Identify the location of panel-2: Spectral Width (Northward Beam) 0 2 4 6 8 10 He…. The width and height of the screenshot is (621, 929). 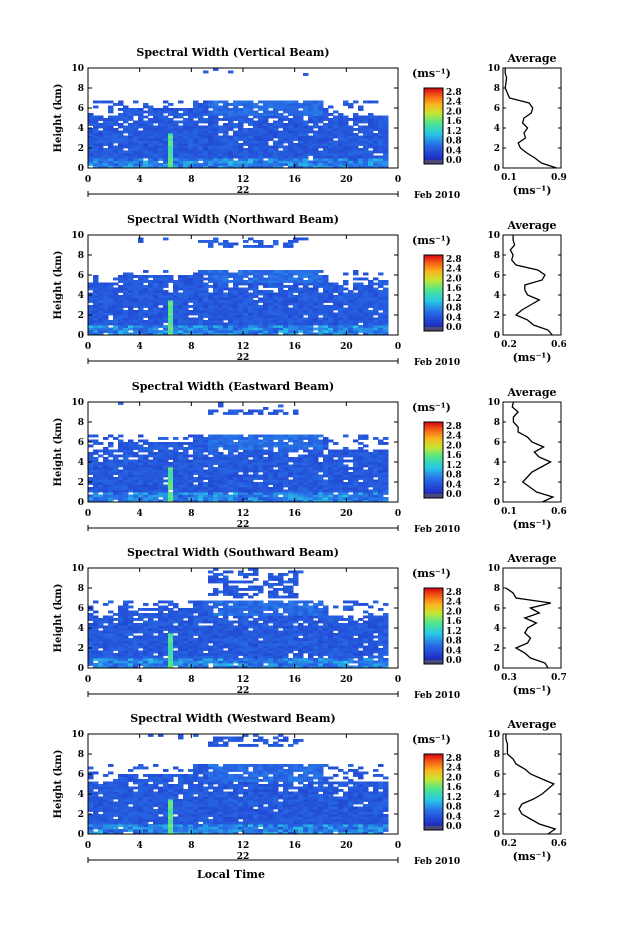
(310, 290).